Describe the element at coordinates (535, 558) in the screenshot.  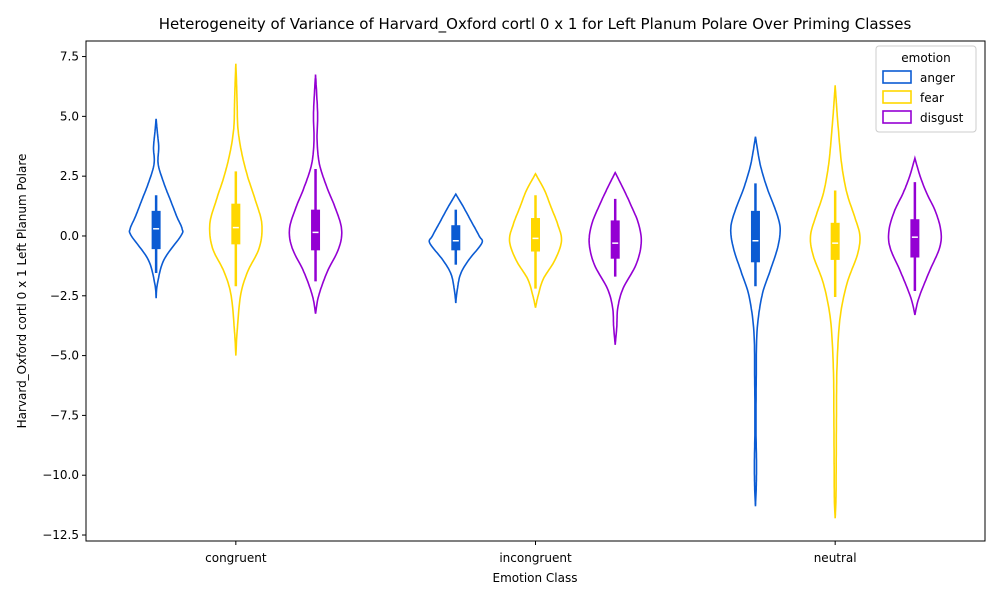
I see `x-tick-label: incongruent` at that location.